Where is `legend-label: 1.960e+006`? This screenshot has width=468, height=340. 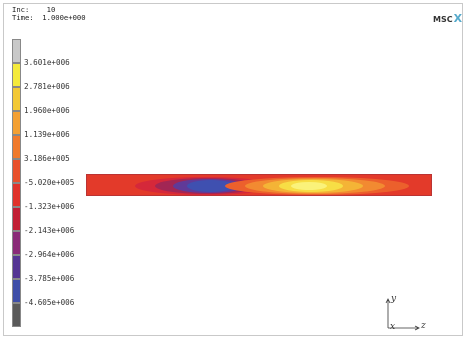
legend-label: 1.960e+006 is located at coordinates (47, 110).